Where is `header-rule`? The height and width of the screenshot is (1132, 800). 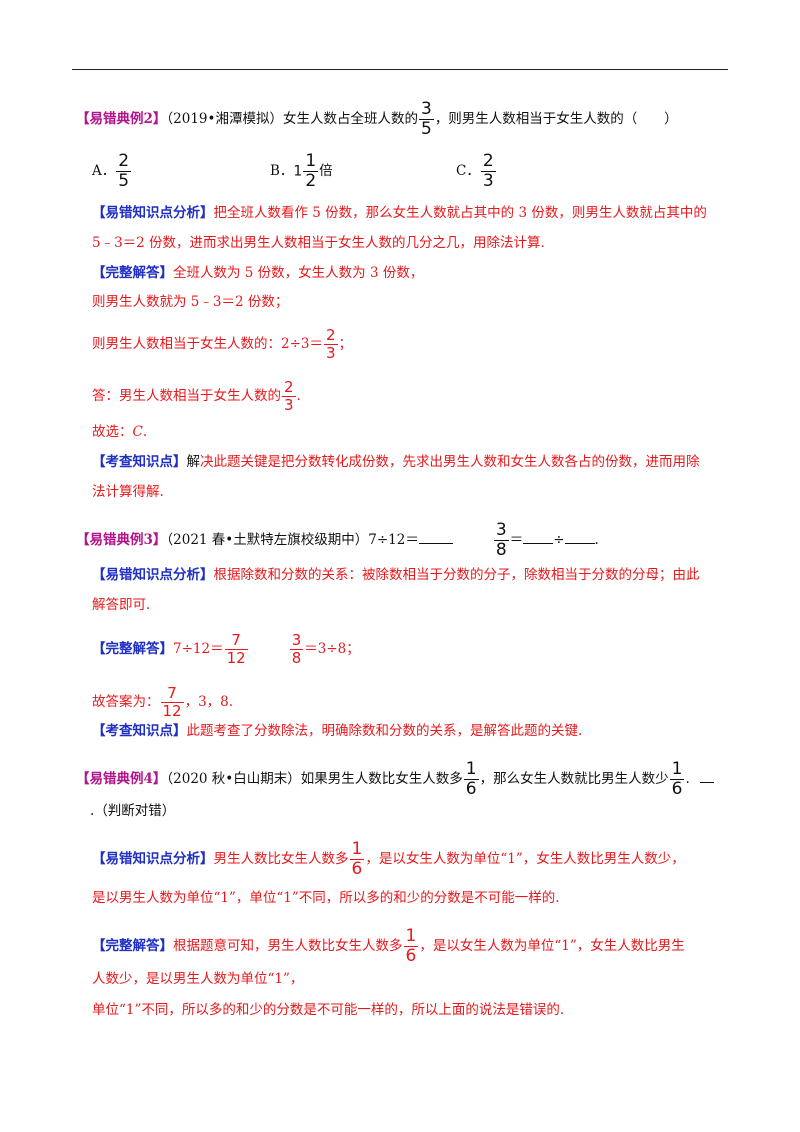 header-rule is located at coordinates (400, 69).